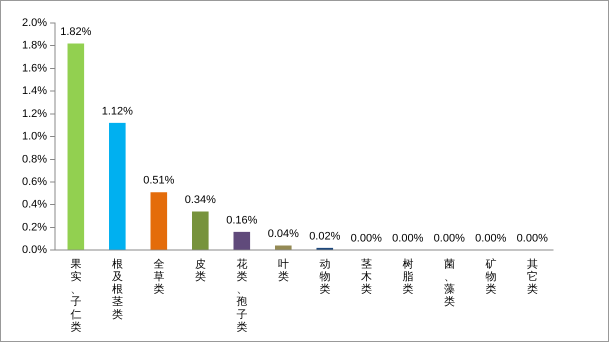 The width and height of the screenshot is (609, 342). I want to click on data-label: 1.82%, so click(76, 32).